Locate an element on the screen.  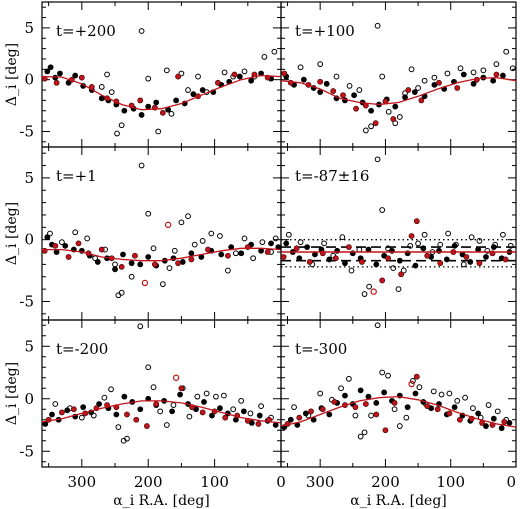
x-axis-title: α_i R.A. [deg] is located at coordinates (161, 501).